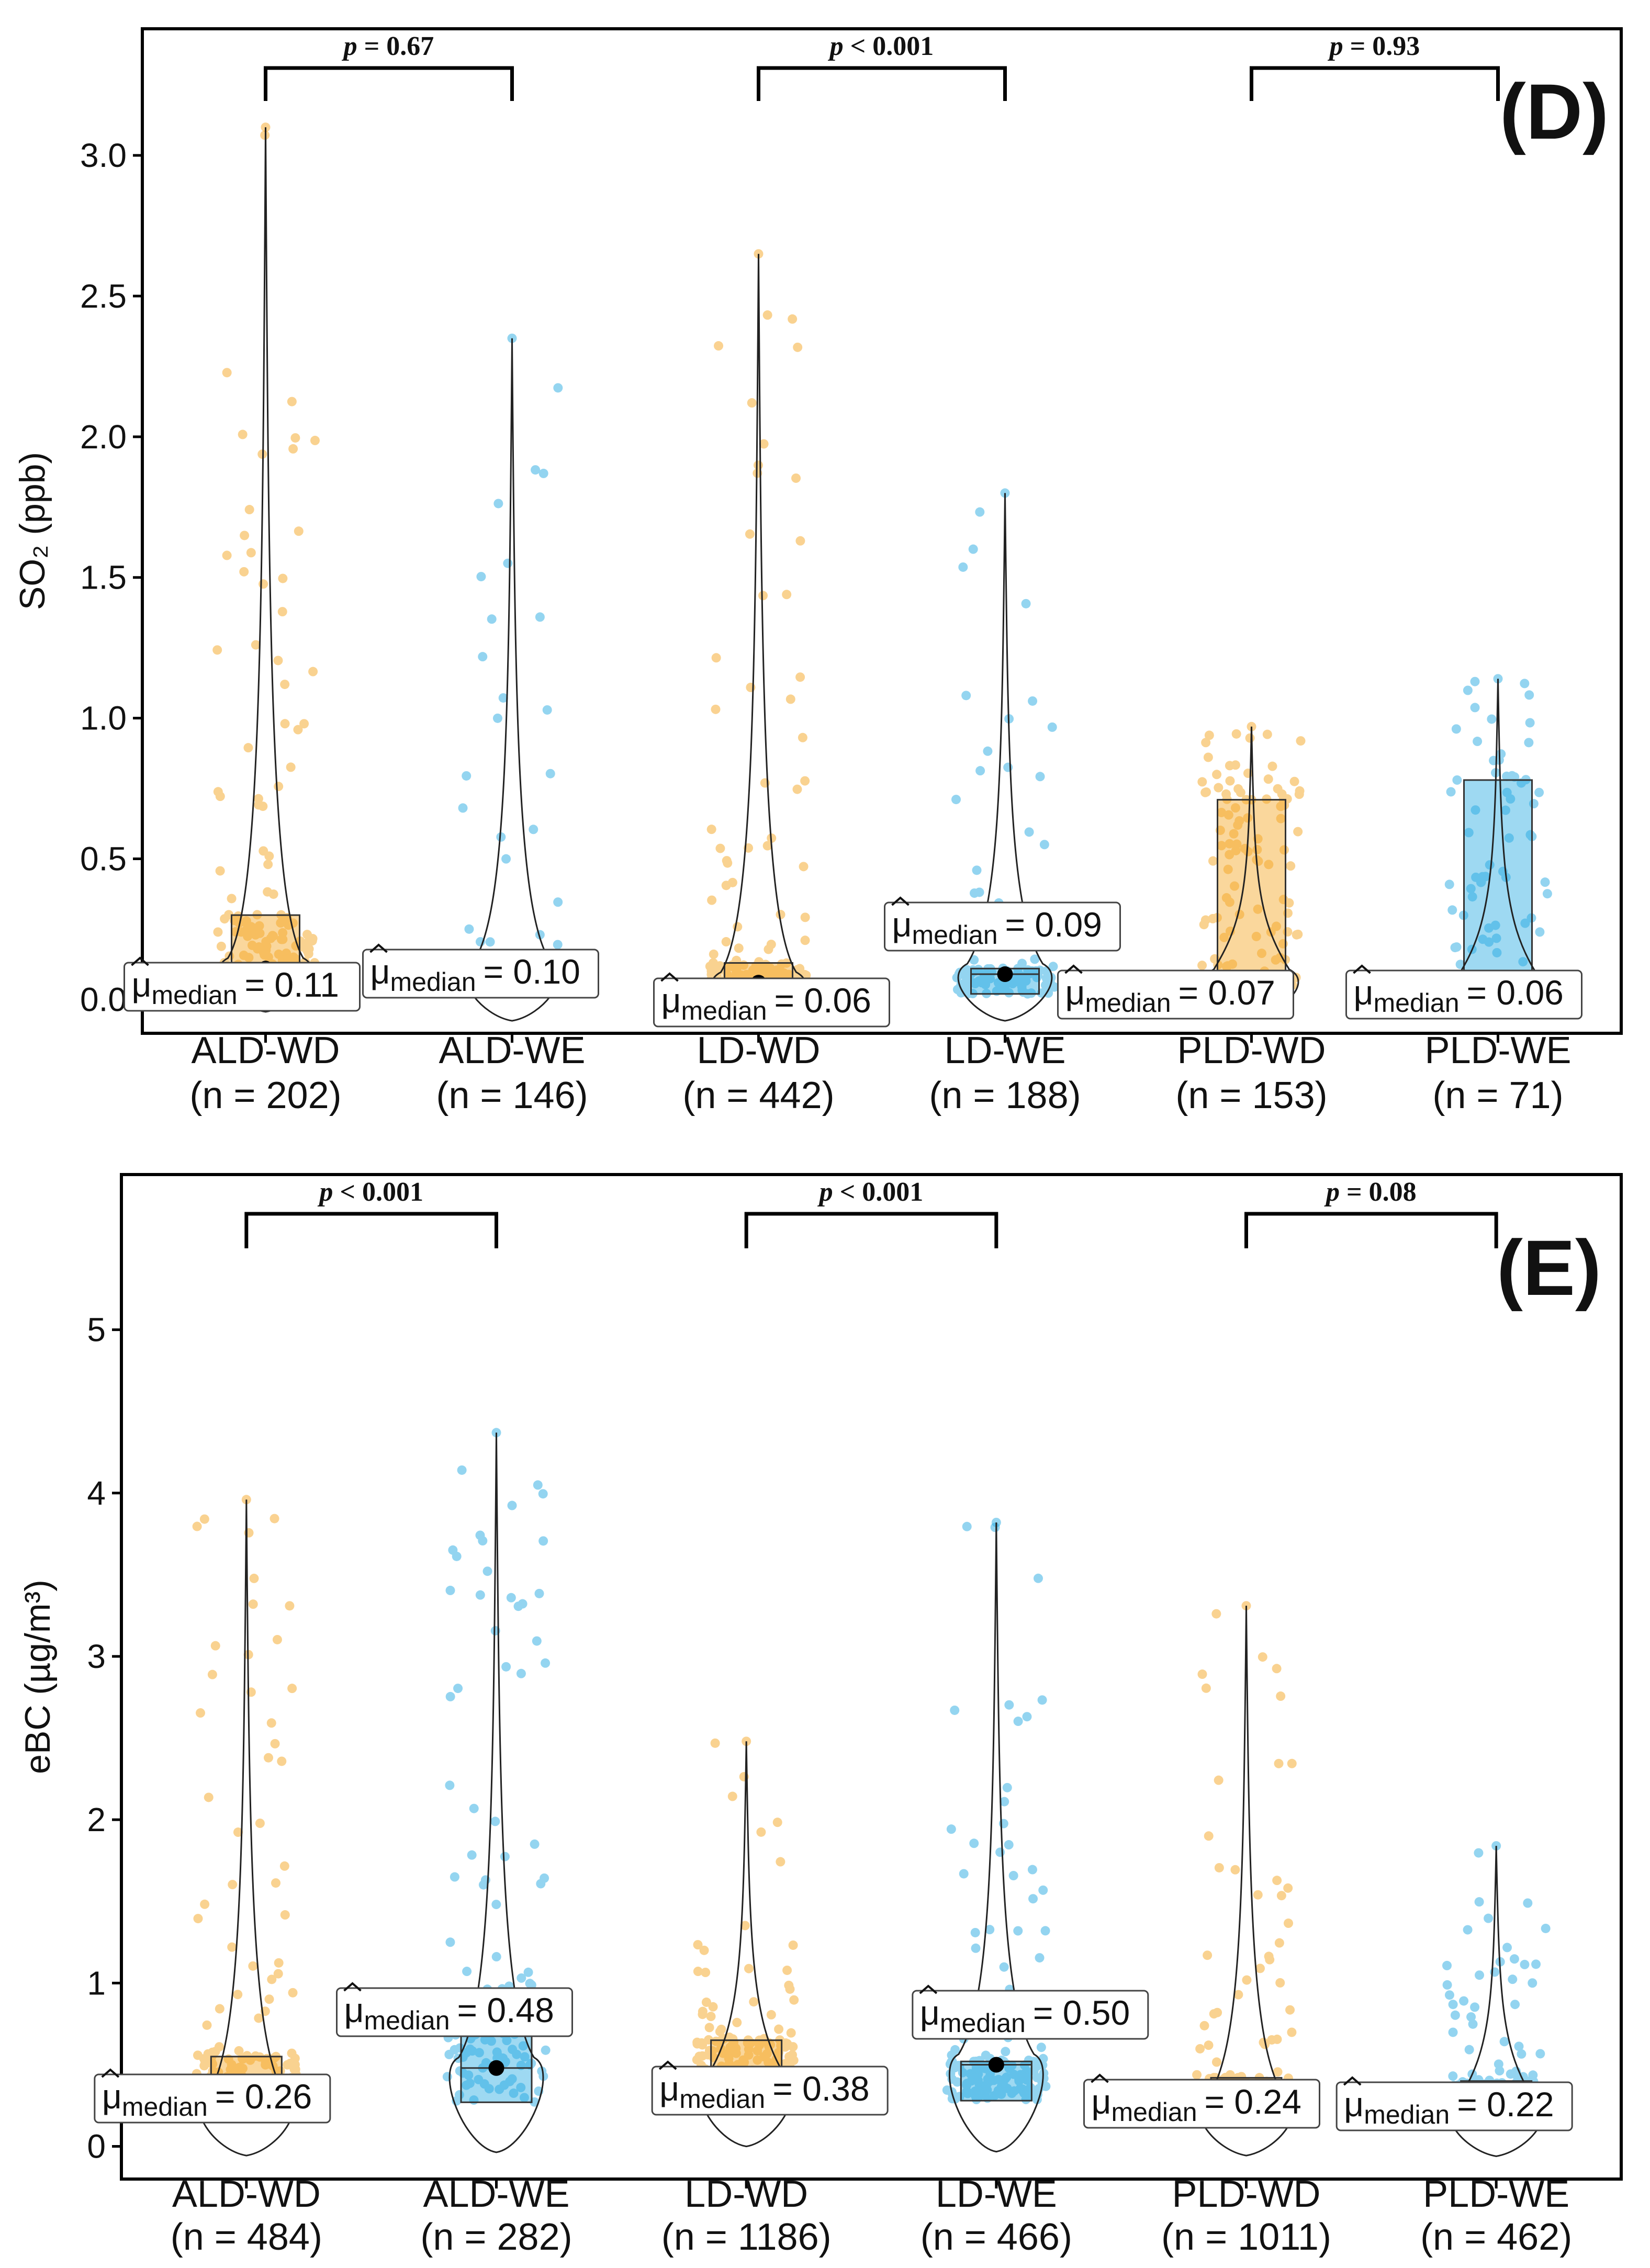 Image resolution: width=1650 pixels, height=2268 pixels. What do you see at coordinates (1498, 883) in the screenshot?
I see `box` at bounding box center [1498, 883].